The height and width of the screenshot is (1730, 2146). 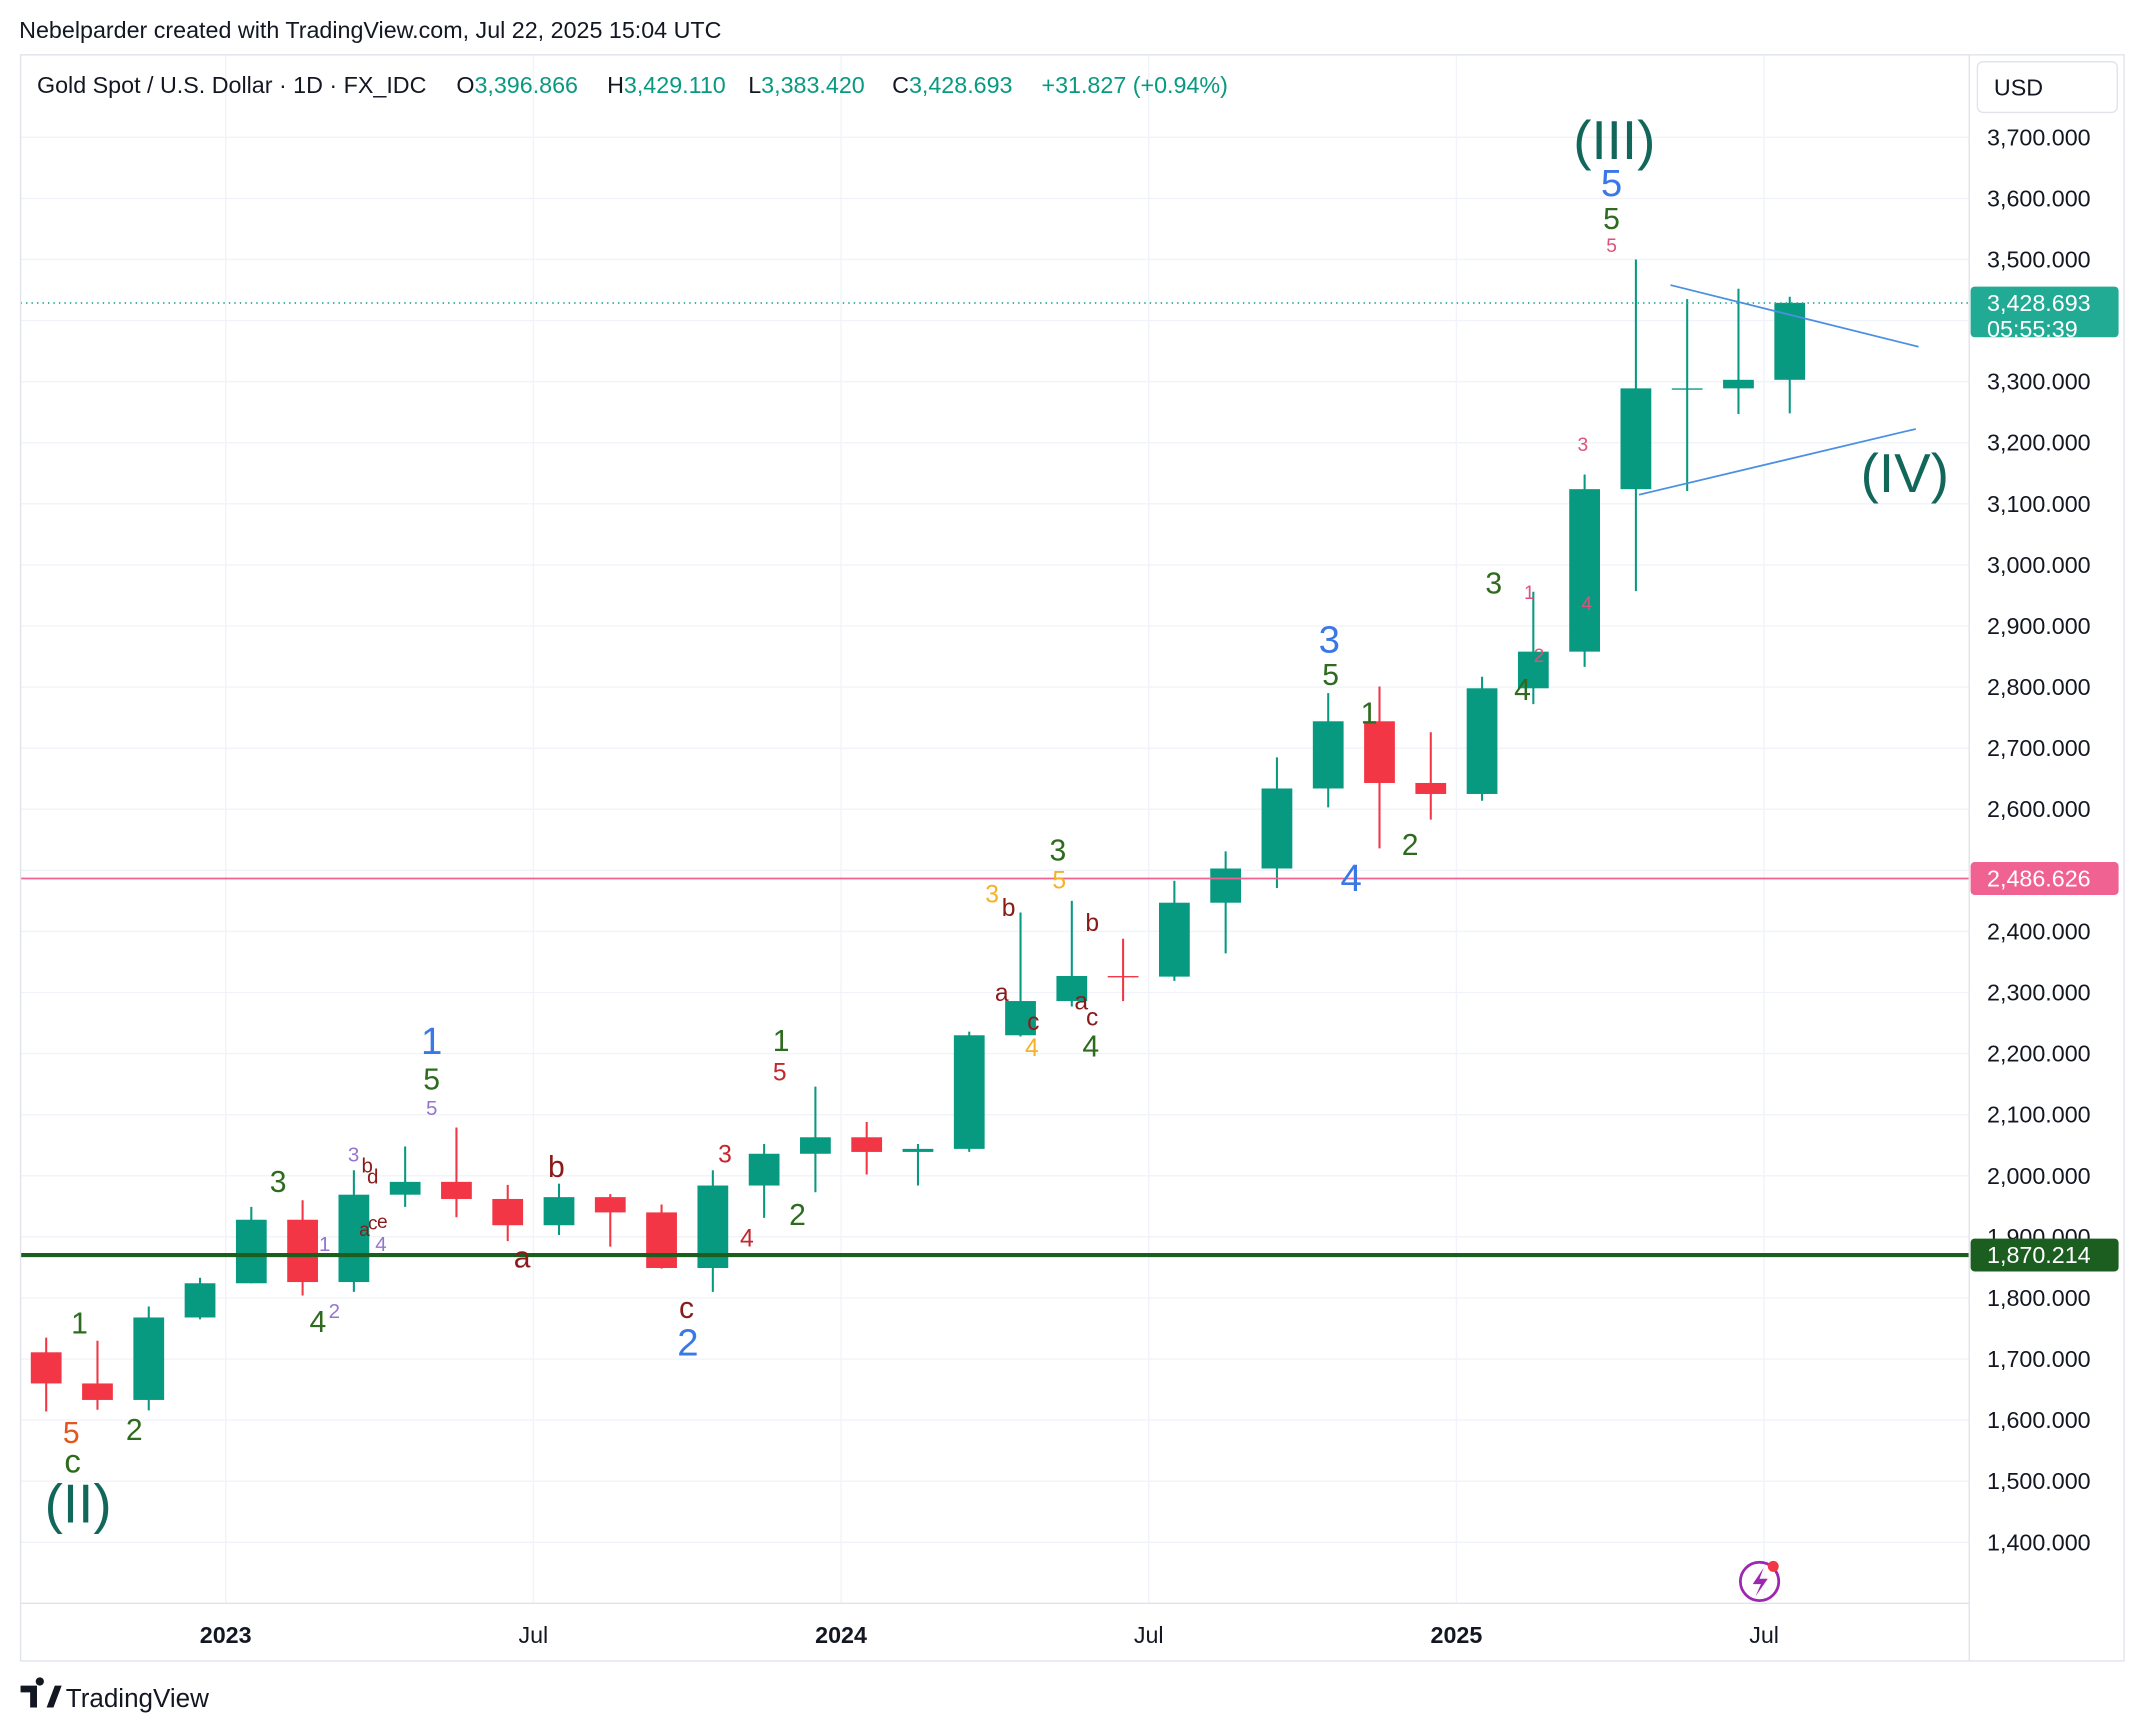 What do you see at coordinates (2039, 137) in the screenshot?
I see `y-tick-label: 3,700.000` at bounding box center [2039, 137].